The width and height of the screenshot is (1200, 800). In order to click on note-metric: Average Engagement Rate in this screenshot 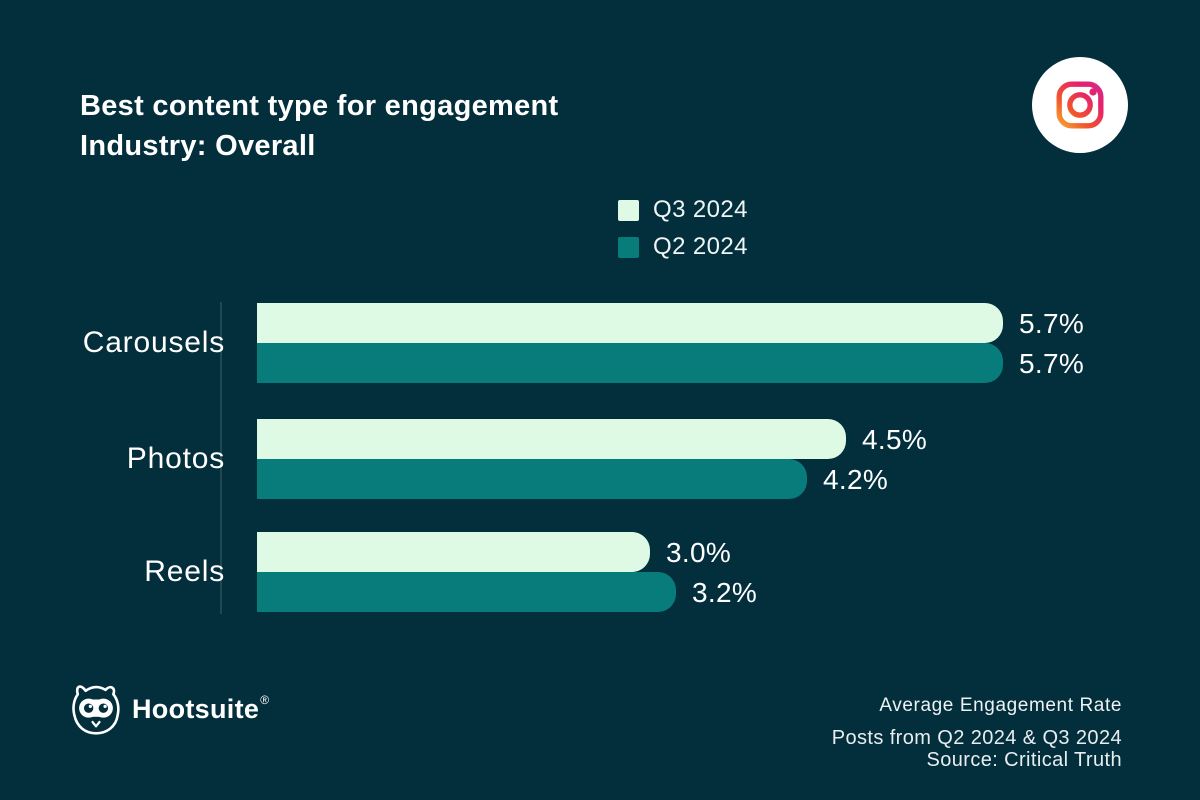, I will do `click(1000, 705)`.